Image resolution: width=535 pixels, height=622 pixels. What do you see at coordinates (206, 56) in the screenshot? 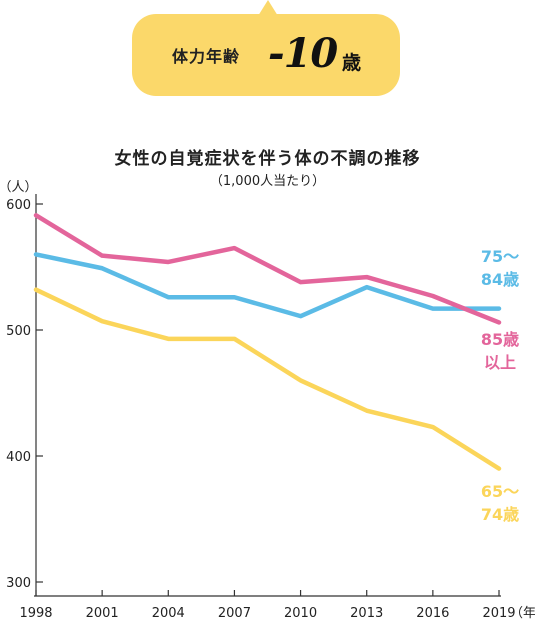
I see `badge-label: 体力年齢` at bounding box center [206, 56].